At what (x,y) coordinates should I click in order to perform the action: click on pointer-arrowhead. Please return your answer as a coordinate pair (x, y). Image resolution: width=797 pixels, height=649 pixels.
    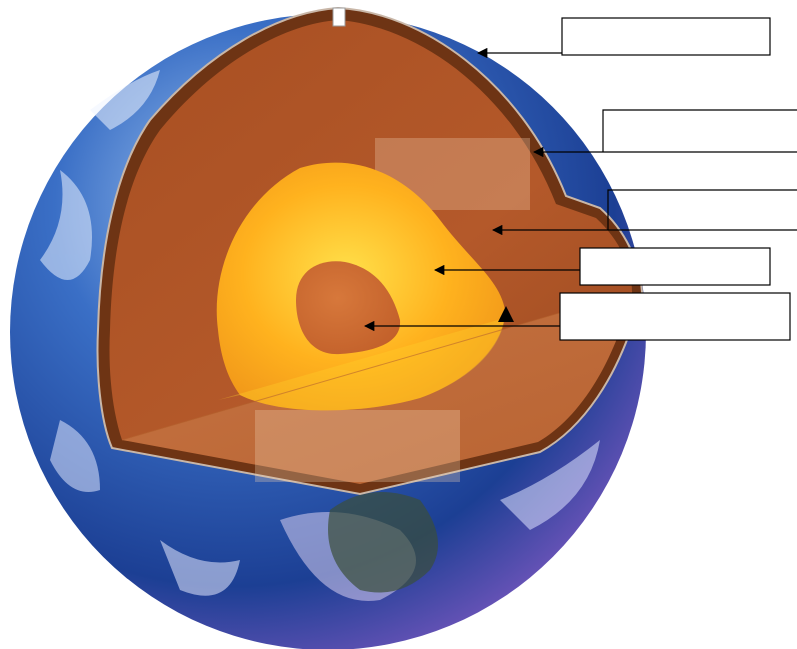
    Looking at the image, I should click on (506, 314).